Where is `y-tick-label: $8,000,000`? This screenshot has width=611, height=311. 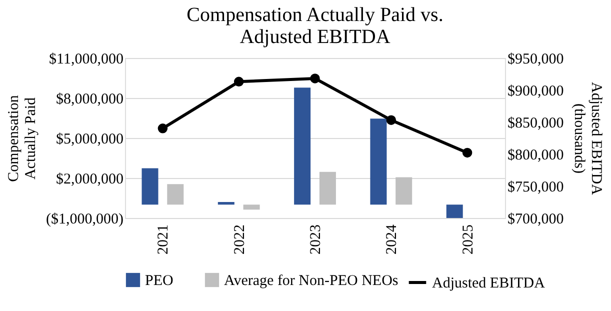
y-tick-label: $8,000,000 is located at coordinates (90, 100).